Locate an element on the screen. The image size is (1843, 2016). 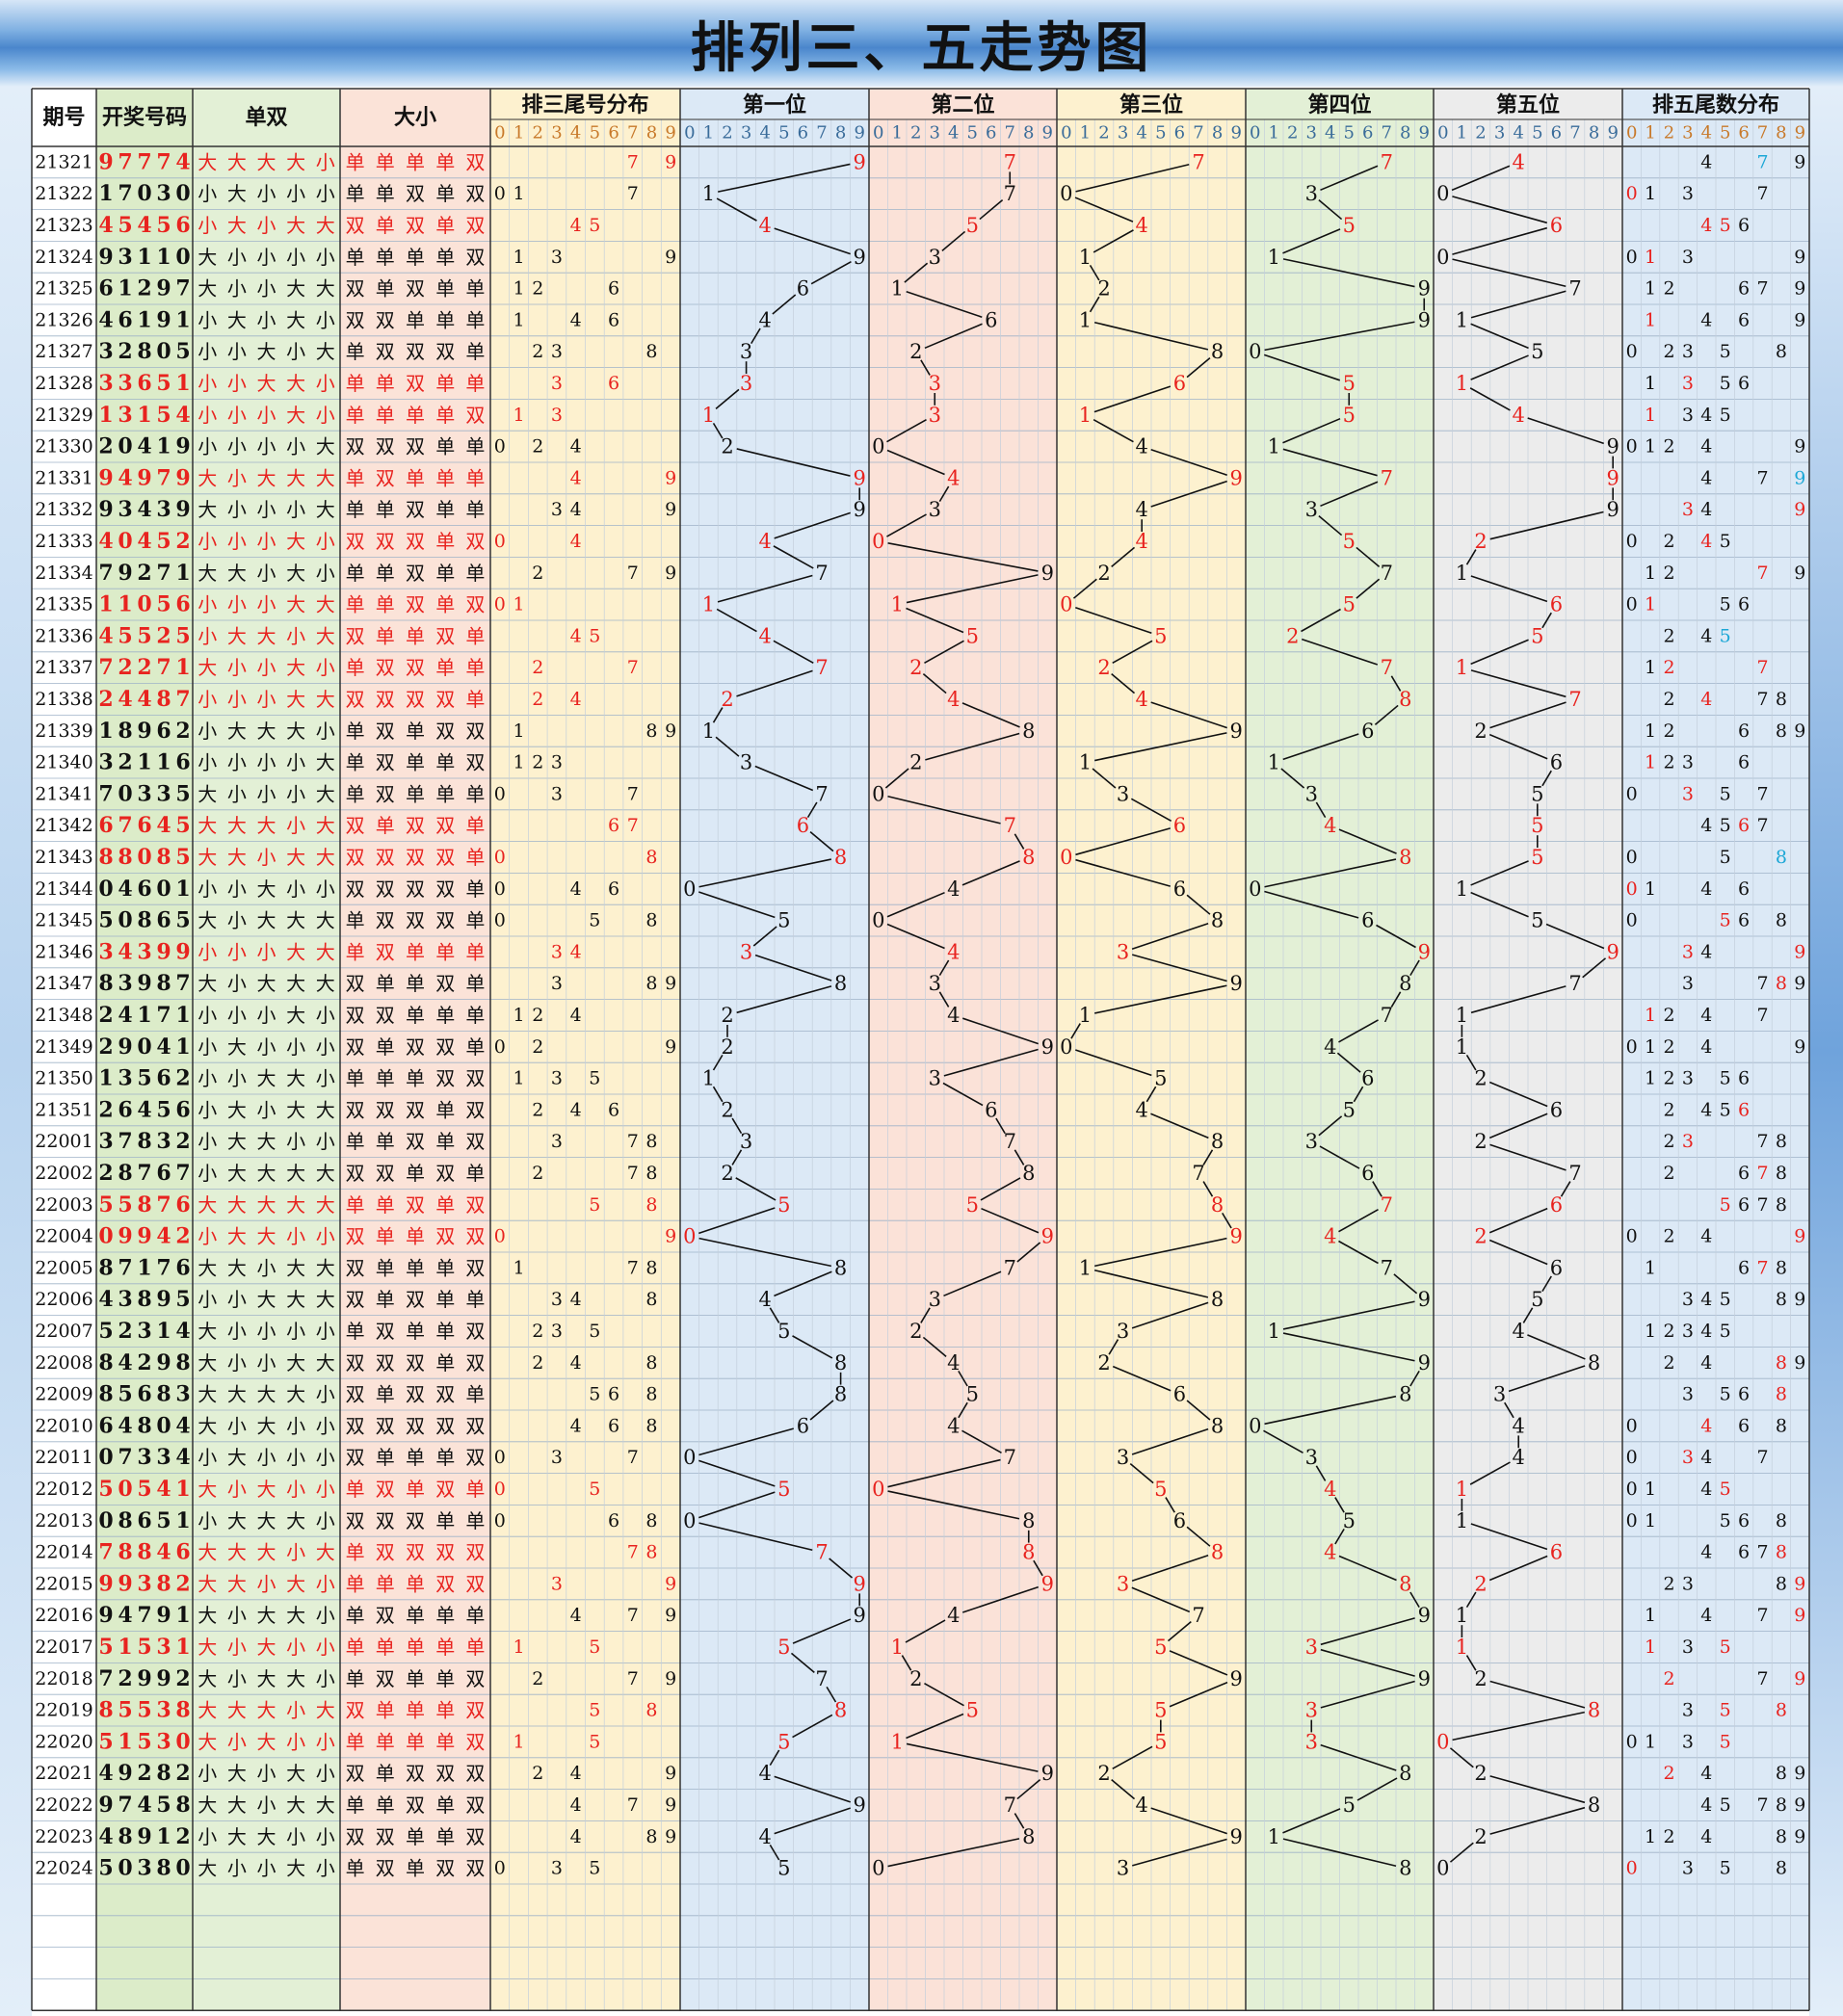
dist5-mark: 4 is located at coordinates (1706, 1363).